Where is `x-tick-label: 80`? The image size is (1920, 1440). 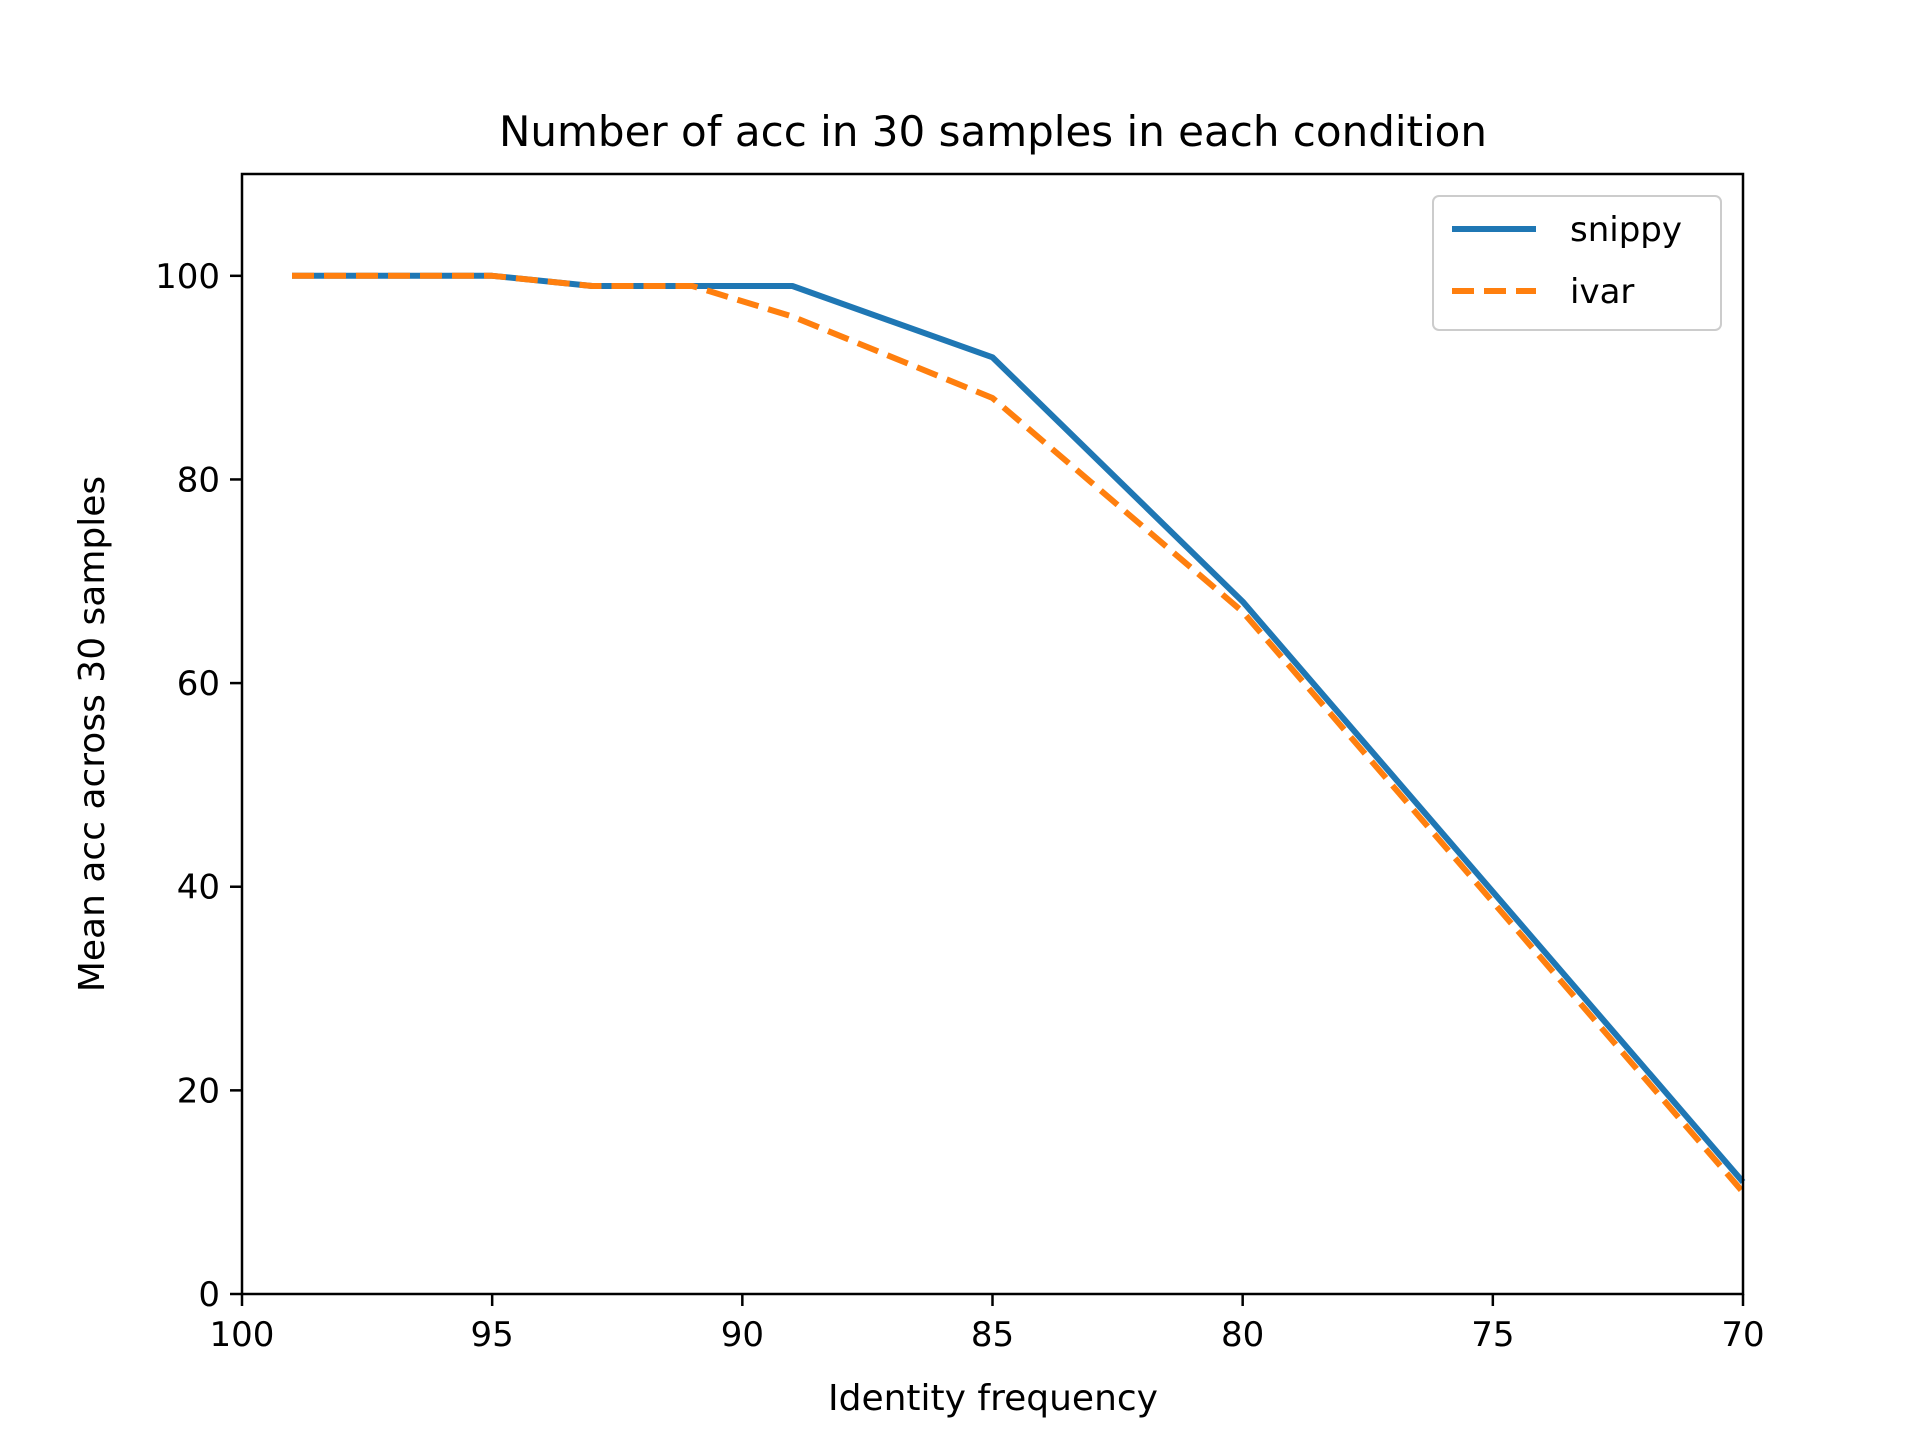 x-tick-label: 80 is located at coordinates (1242, 1335).